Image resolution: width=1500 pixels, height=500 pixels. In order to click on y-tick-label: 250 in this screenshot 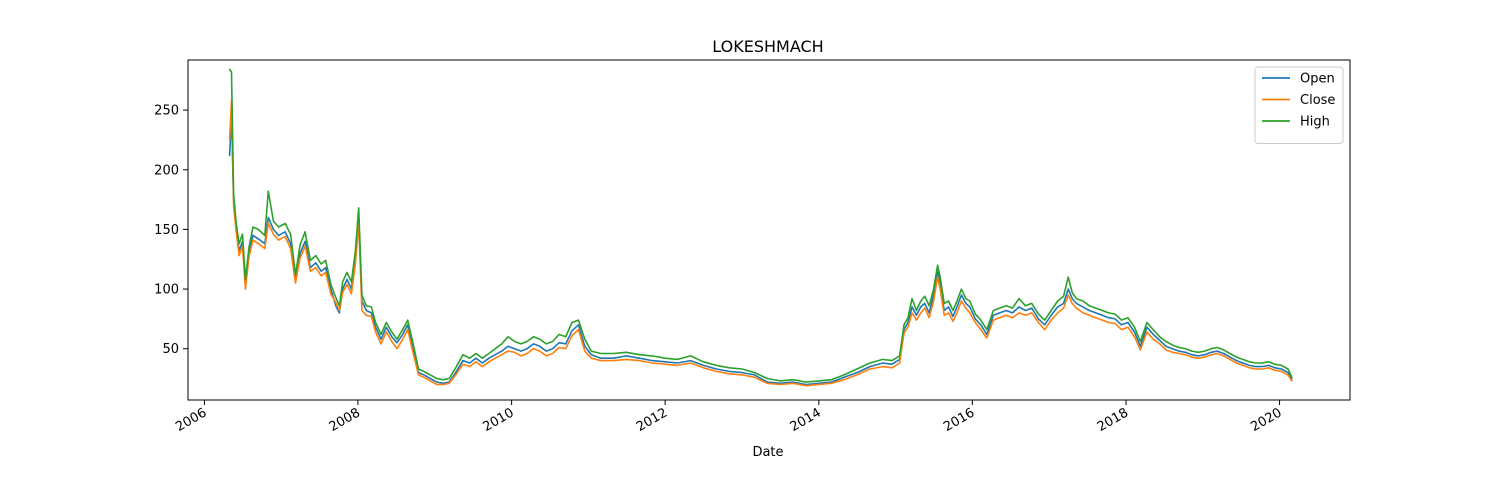, I will do `click(166, 111)`.